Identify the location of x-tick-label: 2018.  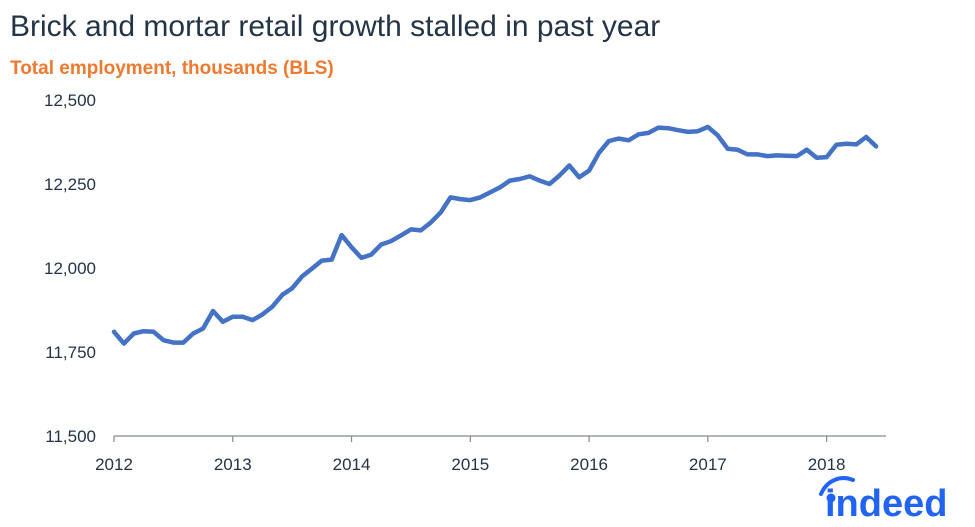
(827, 464).